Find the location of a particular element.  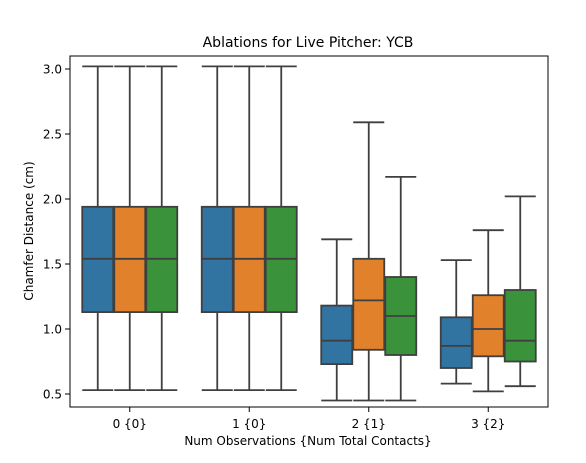

x-tick-label: 1 {0} is located at coordinates (249, 424).